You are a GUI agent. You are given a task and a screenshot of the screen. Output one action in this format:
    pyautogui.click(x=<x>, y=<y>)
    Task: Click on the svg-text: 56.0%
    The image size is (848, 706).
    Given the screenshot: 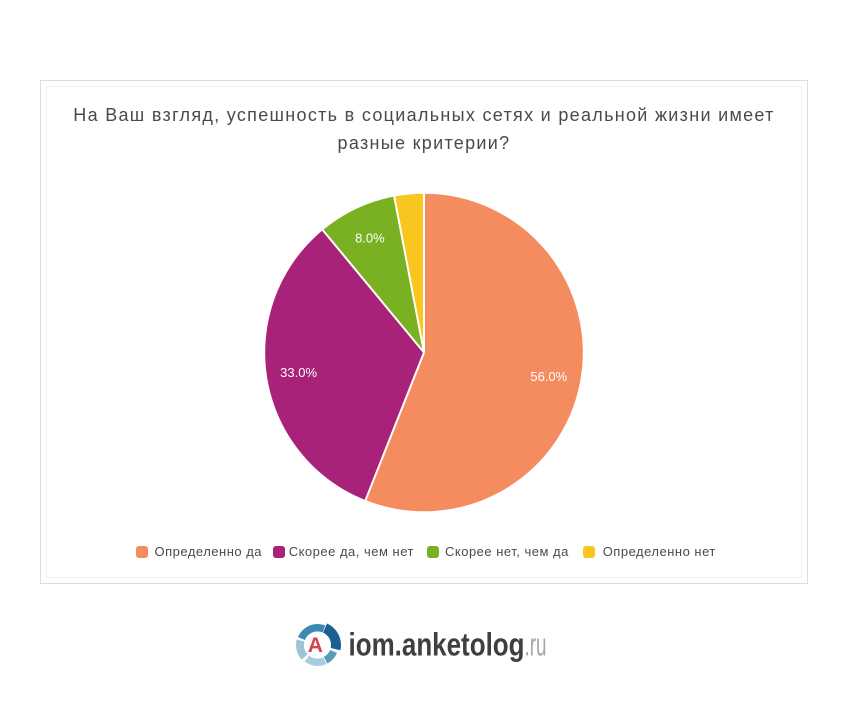 What is the action you would take?
    pyautogui.click(x=548, y=376)
    